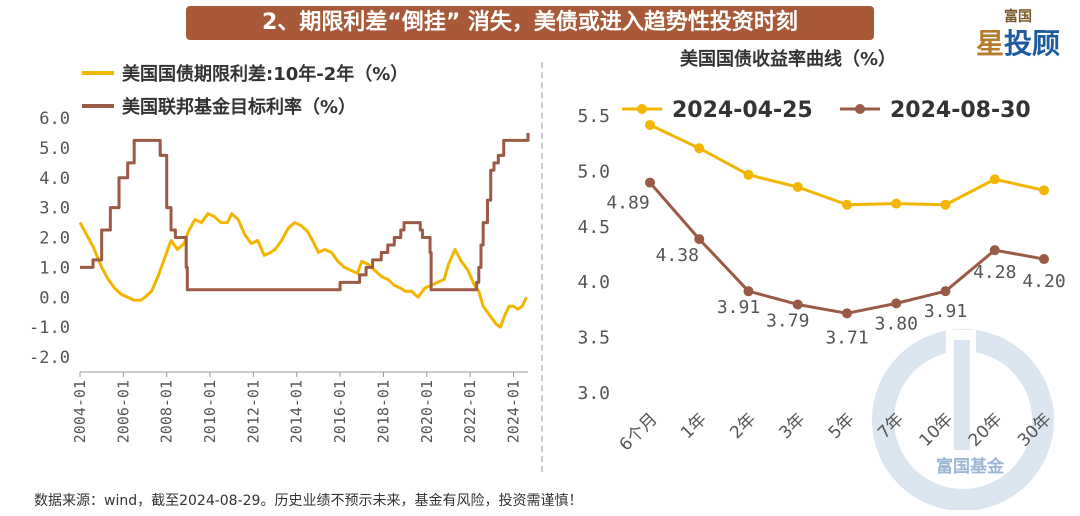  I want to click on y-tick-label: 0.0, so click(54, 298).